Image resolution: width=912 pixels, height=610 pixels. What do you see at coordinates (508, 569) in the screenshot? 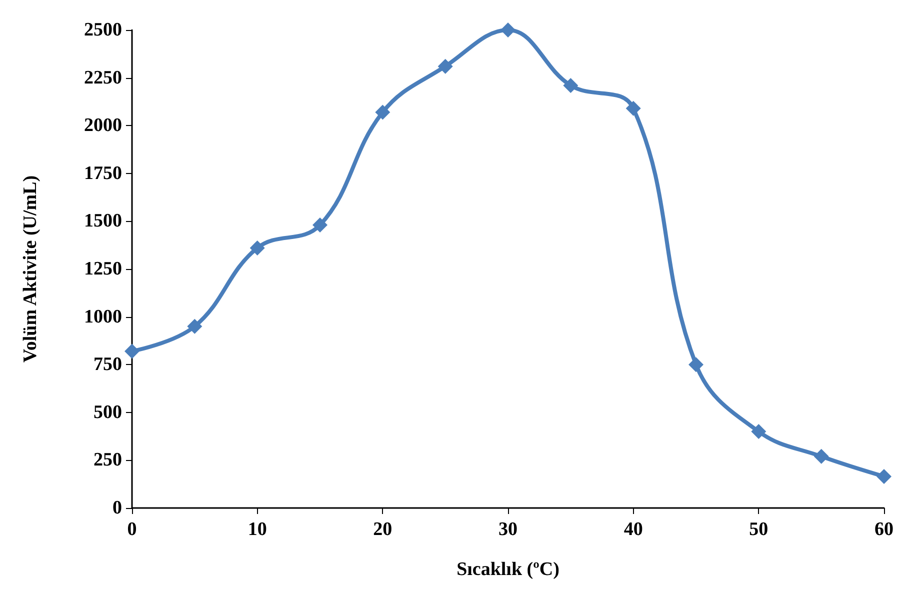
I see `x-axis-title: Sıcaklık (ºC)` at bounding box center [508, 569].